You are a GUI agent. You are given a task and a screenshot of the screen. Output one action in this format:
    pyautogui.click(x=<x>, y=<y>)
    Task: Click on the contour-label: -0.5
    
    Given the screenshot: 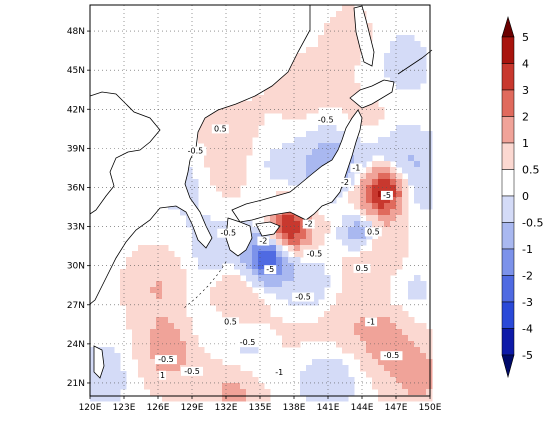 What is the action you would take?
    pyautogui.click(x=315, y=254)
    